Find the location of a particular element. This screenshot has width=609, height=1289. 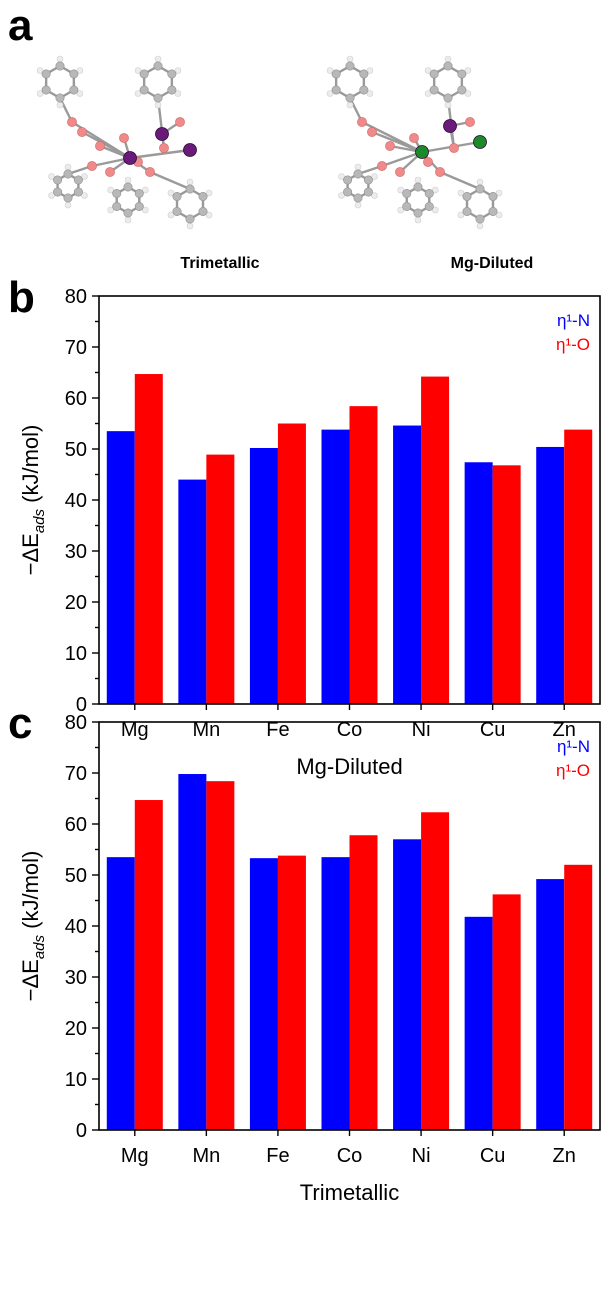

chart-c-bar-n-mn is located at coordinates (192, 952).